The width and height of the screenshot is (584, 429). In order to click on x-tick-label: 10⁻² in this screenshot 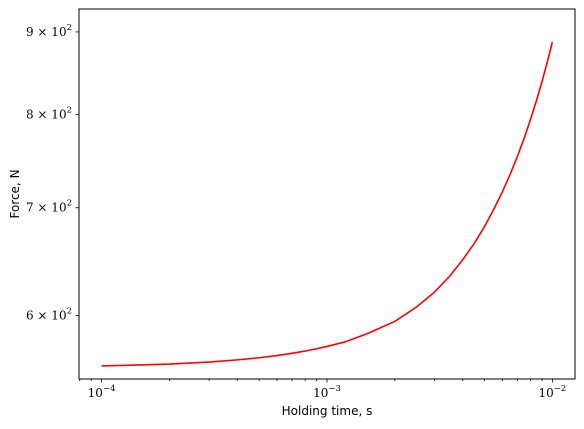, I will do `click(552, 392)`.